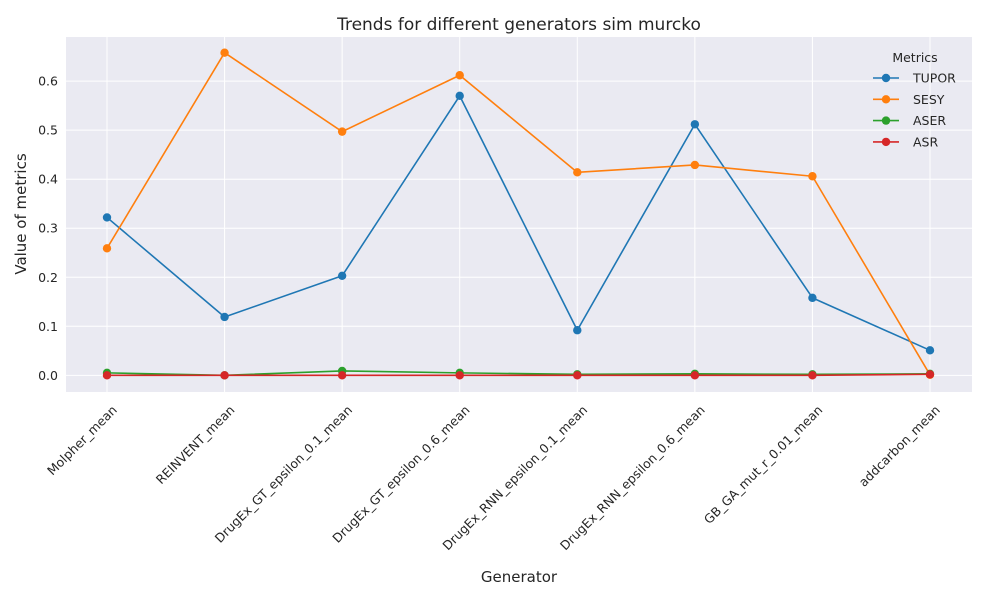 The width and height of the screenshot is (1000, 604). What do you see at coordinates (48, 130) in the screenshot?
I see `y-tick-label: 0.5` at bounding box center [48, 130].